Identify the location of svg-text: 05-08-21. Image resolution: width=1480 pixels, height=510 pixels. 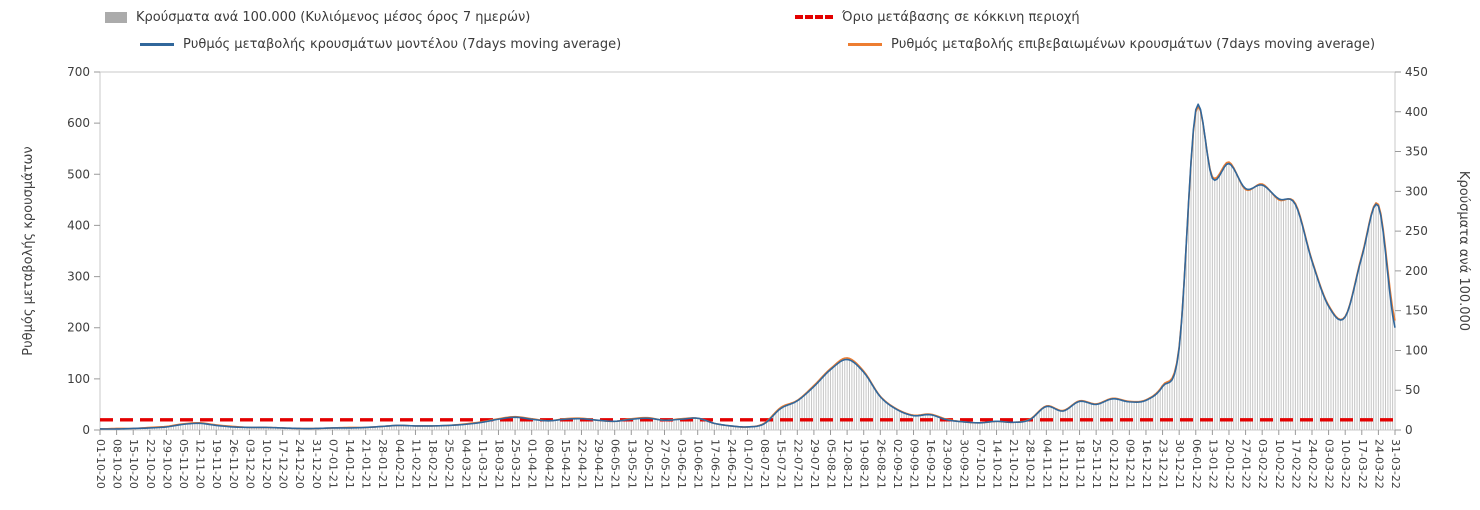
(831, 464).